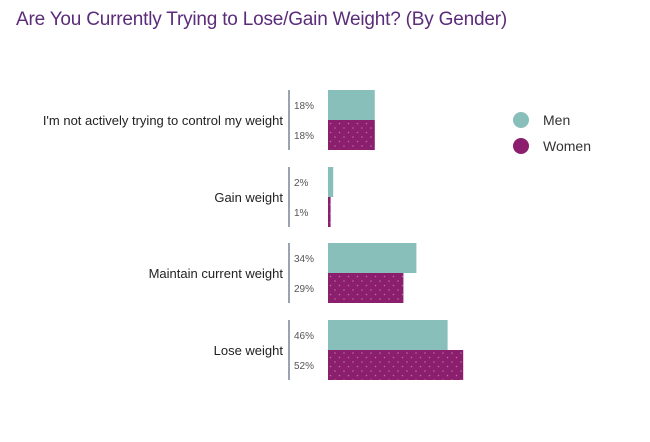 The width and height of the screenshot is (650, 442). I want to click on legend-marker-women, so click(521, 146).